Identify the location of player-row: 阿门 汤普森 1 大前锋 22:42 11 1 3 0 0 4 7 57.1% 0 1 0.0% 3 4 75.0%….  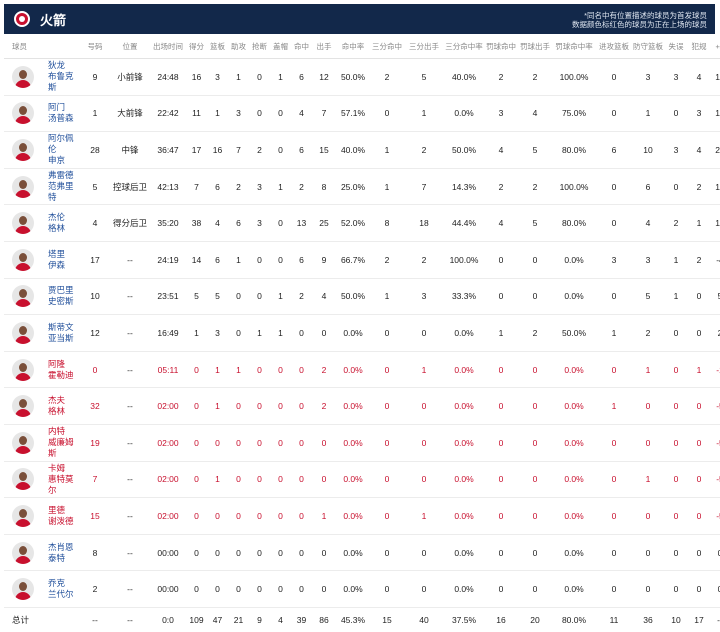
(362, 114).